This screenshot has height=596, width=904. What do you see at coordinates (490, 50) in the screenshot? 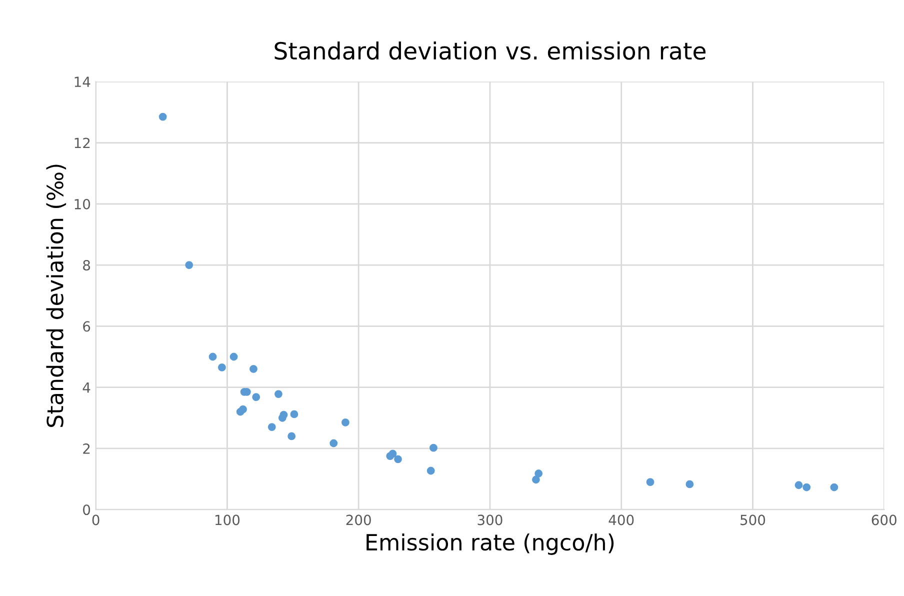
I see `chart-title: Standard deviation vs. emission rate` at bounding box center [490, 50].